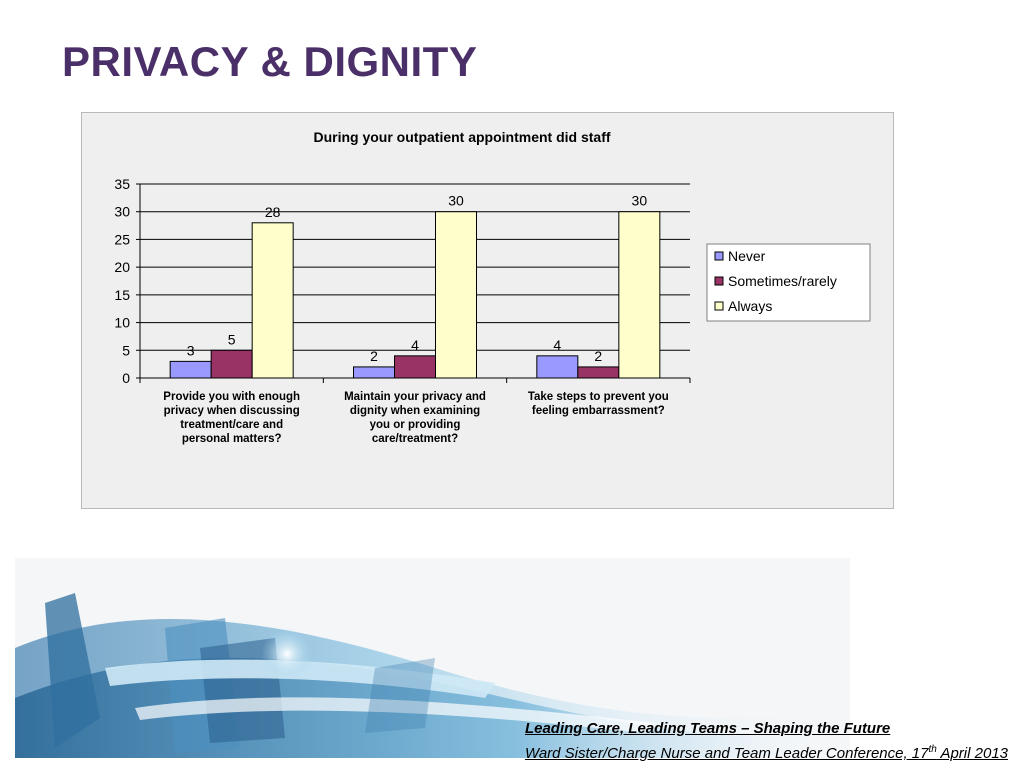  I want to click on y-tick-label: 15, so click(122, 295).